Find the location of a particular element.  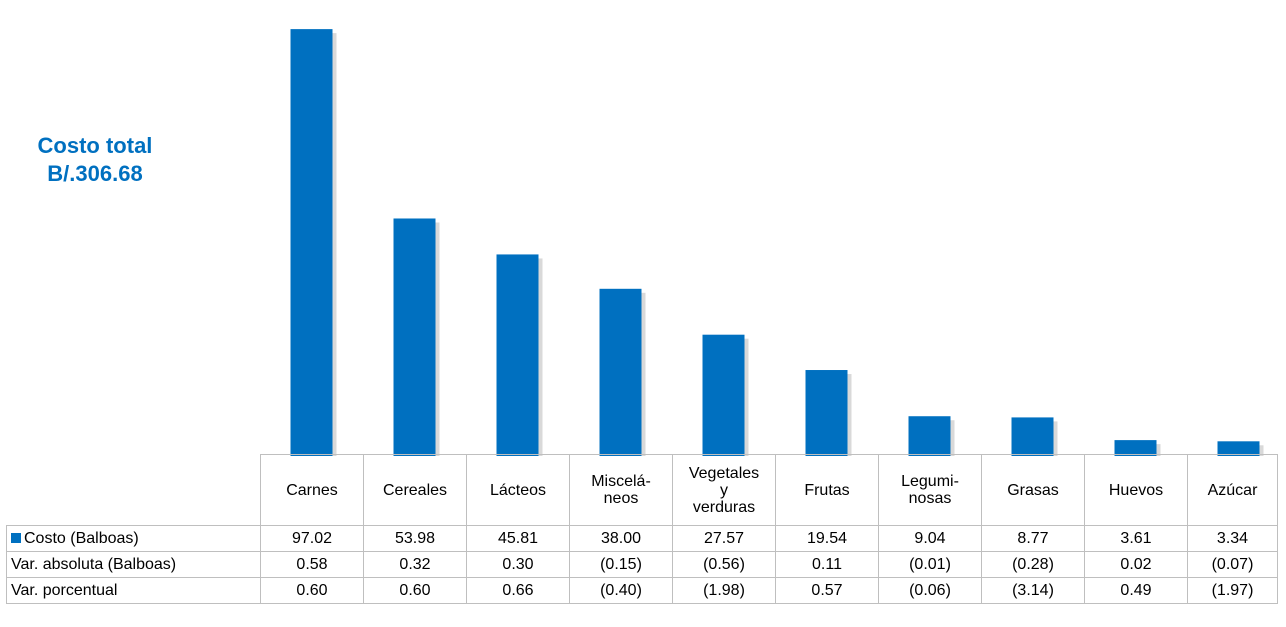

table-cell: 0.66 is located at coordinates (518, 590).